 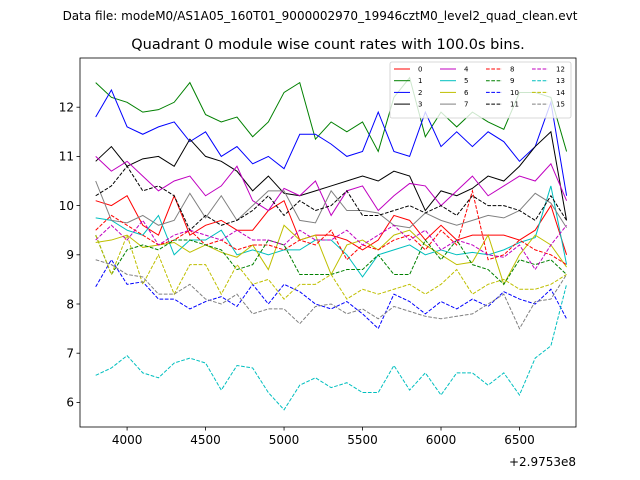 What do you see at coordinates (480, 90) in the screenshot?
I see `legend-box` at bounding box center [480, 90].